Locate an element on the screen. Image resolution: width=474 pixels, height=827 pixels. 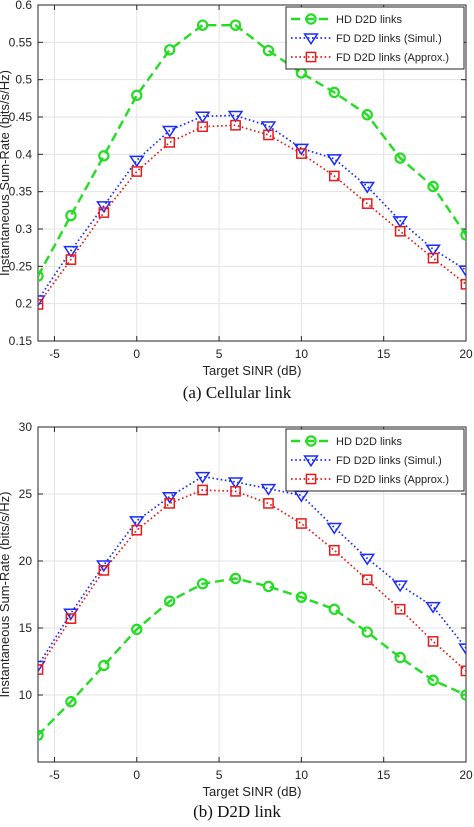
c0-y-tick-label-7: 0.5 is located at coordinates (23, 80).